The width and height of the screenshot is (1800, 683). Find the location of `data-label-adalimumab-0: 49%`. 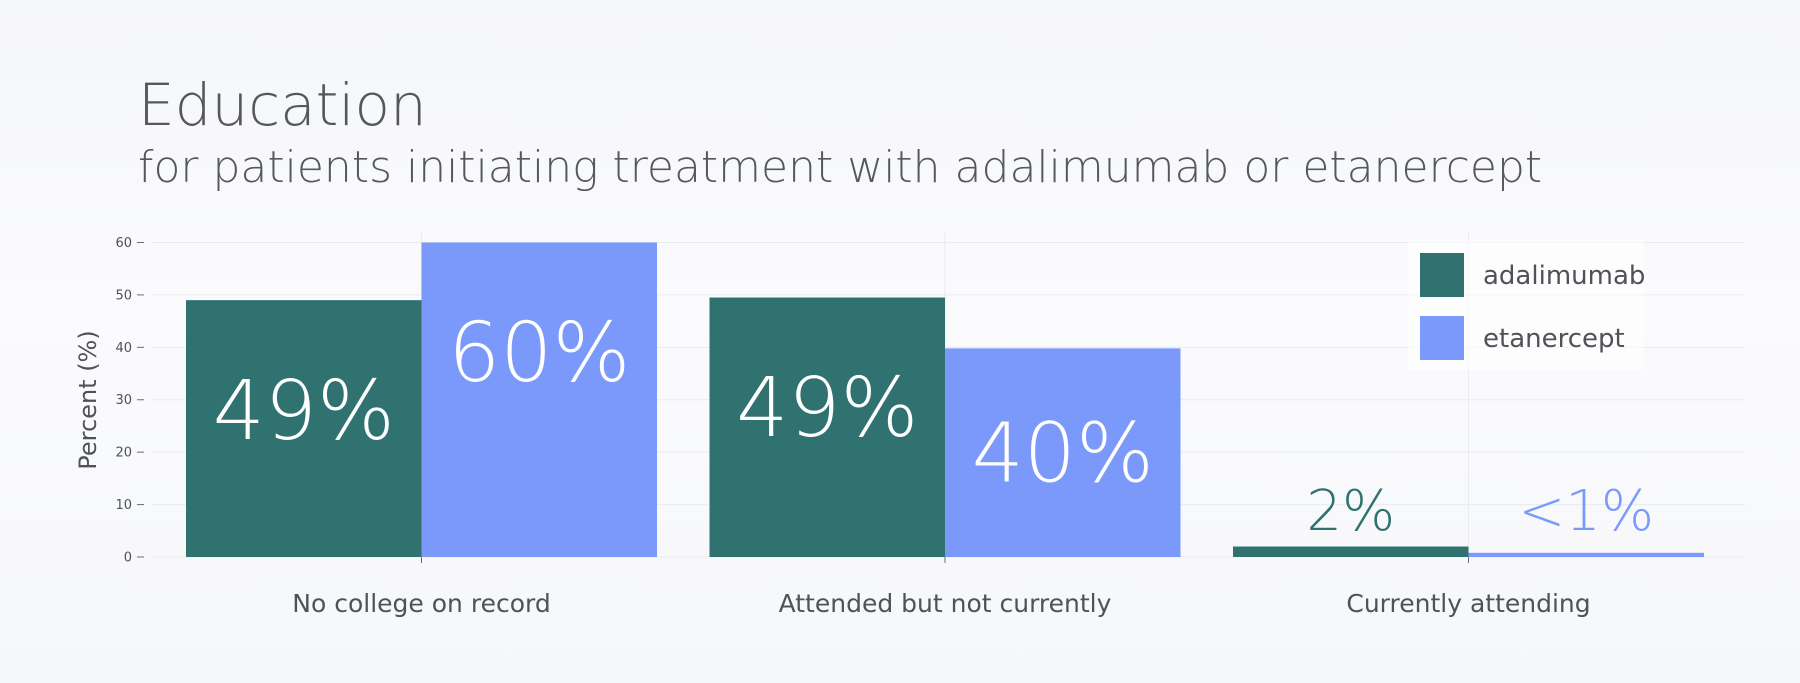

data-label-adalimumab-0: 49% is located at coordinates (304, 411).